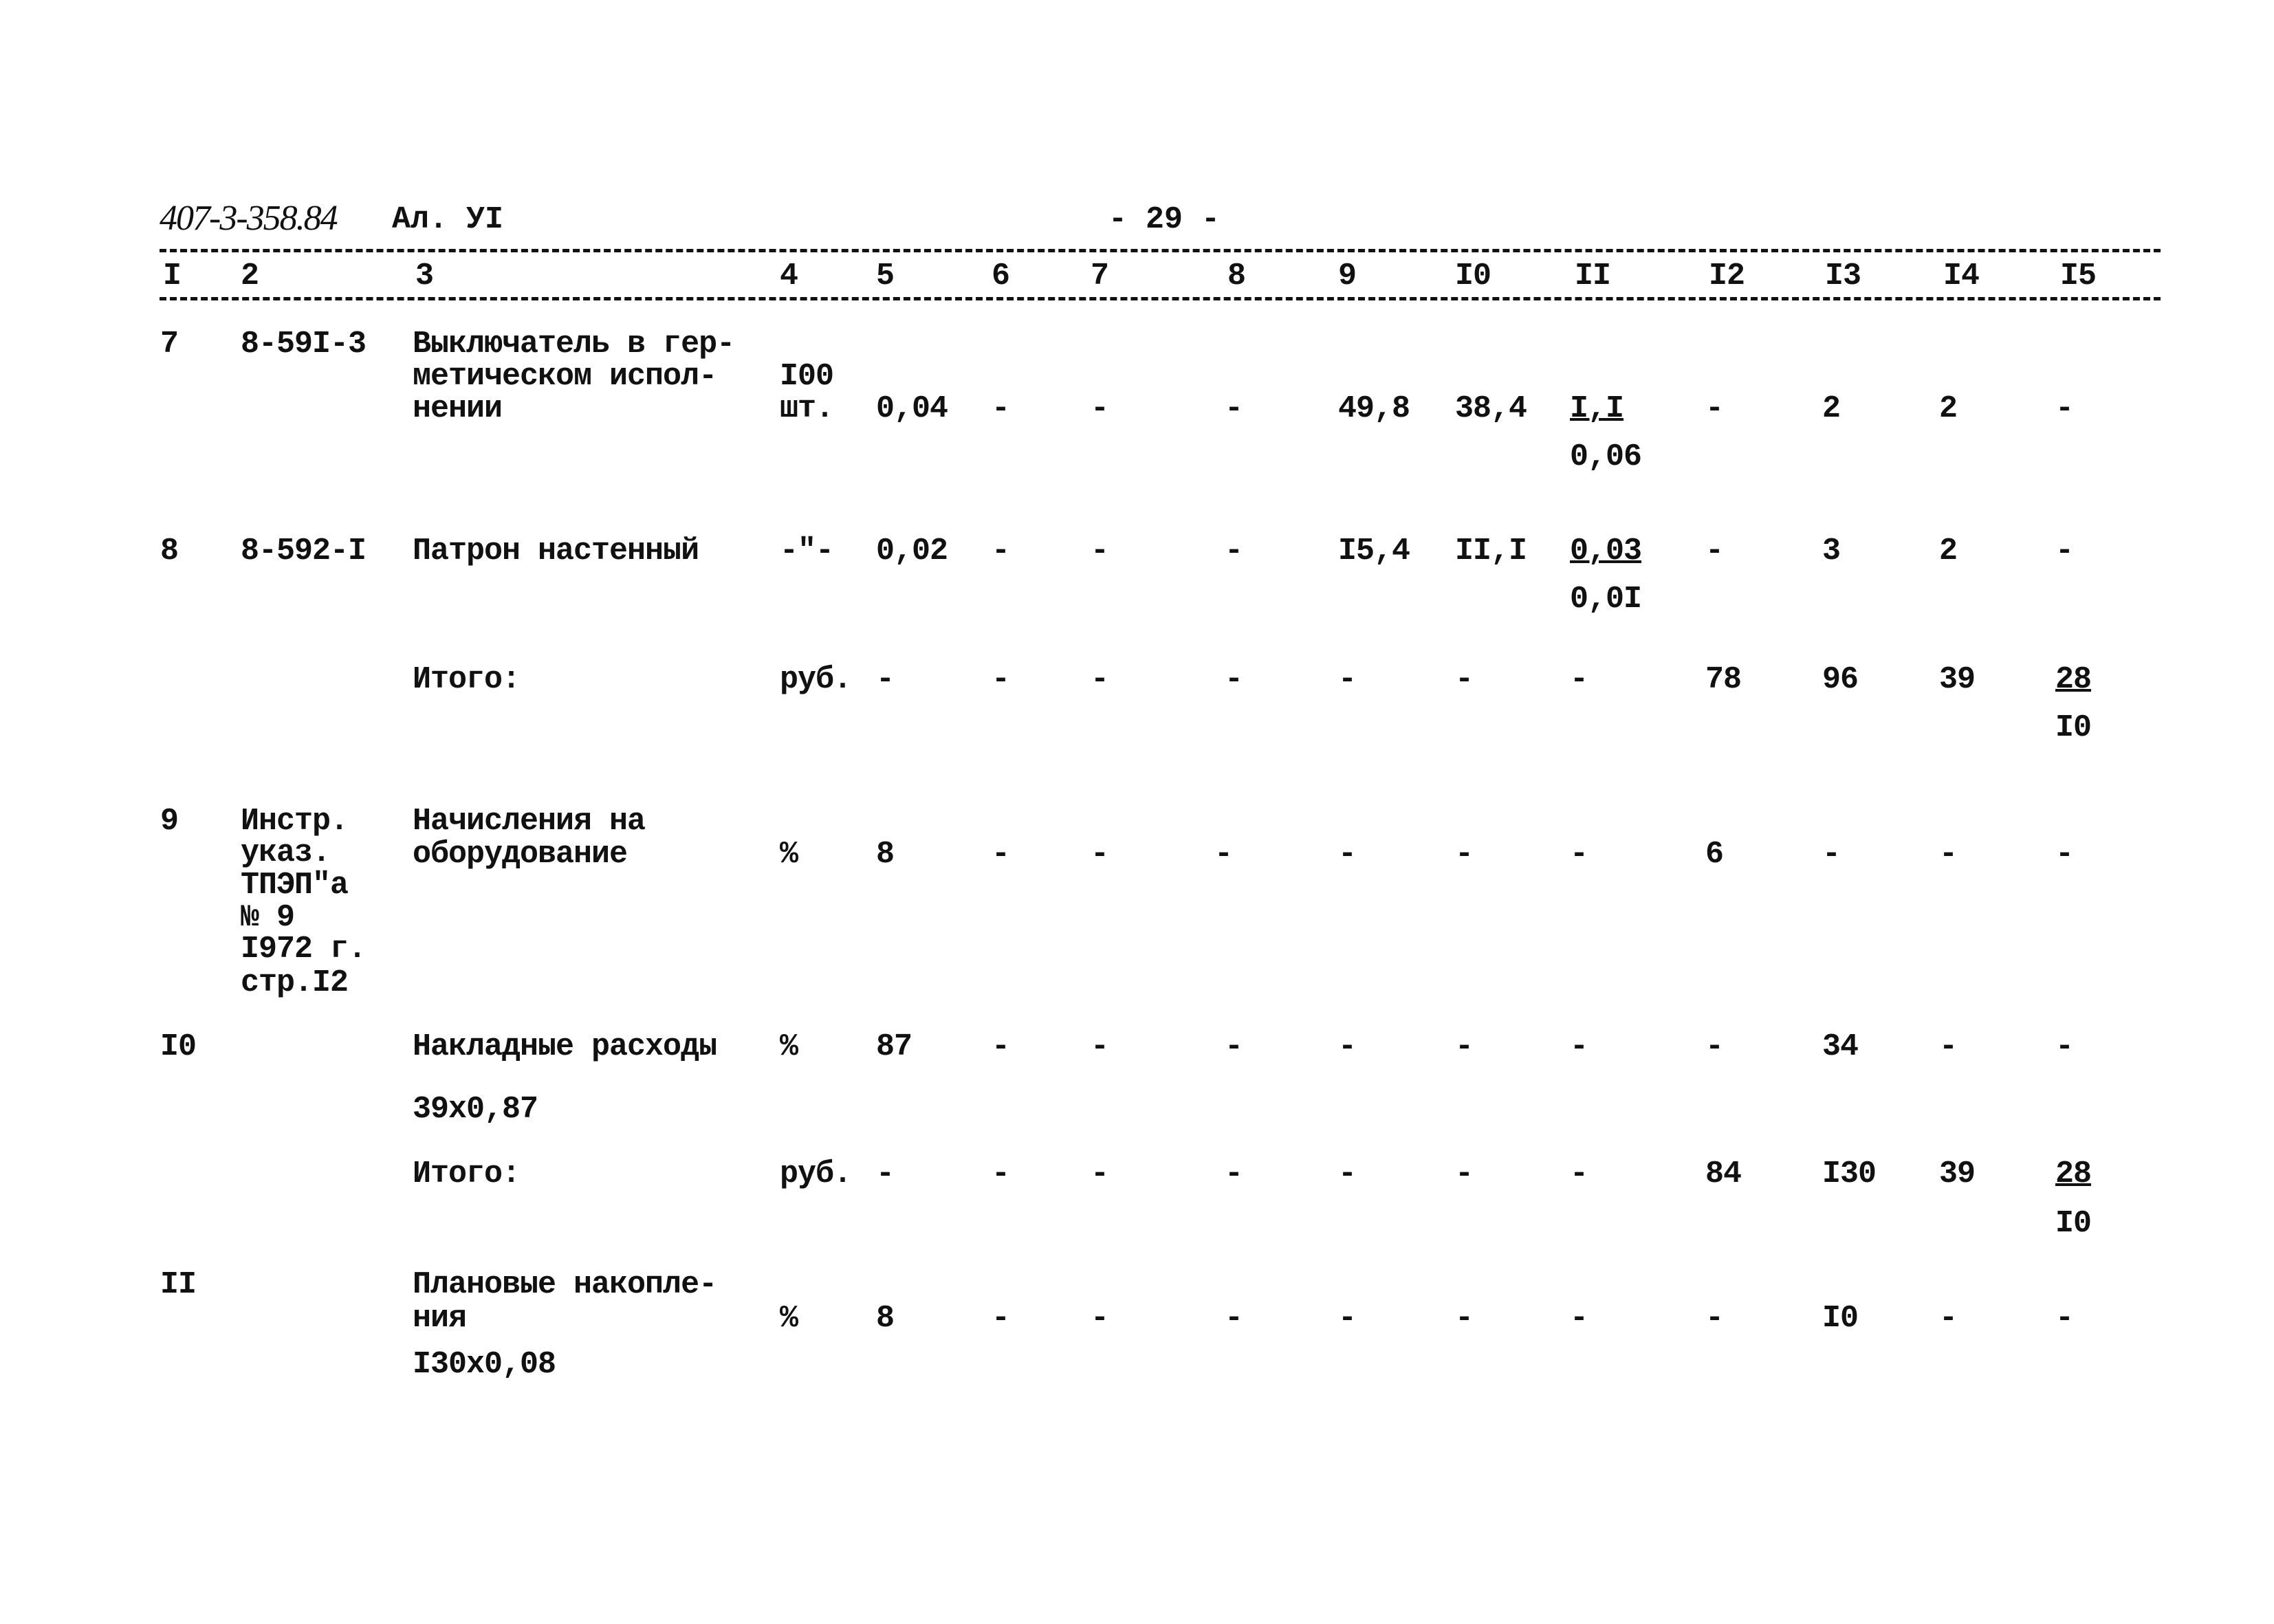 This screenshot has width=2274, height=1624. Describe the element at coordinates (912, 408) in the screenshot. I see `table-cell-col5: 0,04` at that location.